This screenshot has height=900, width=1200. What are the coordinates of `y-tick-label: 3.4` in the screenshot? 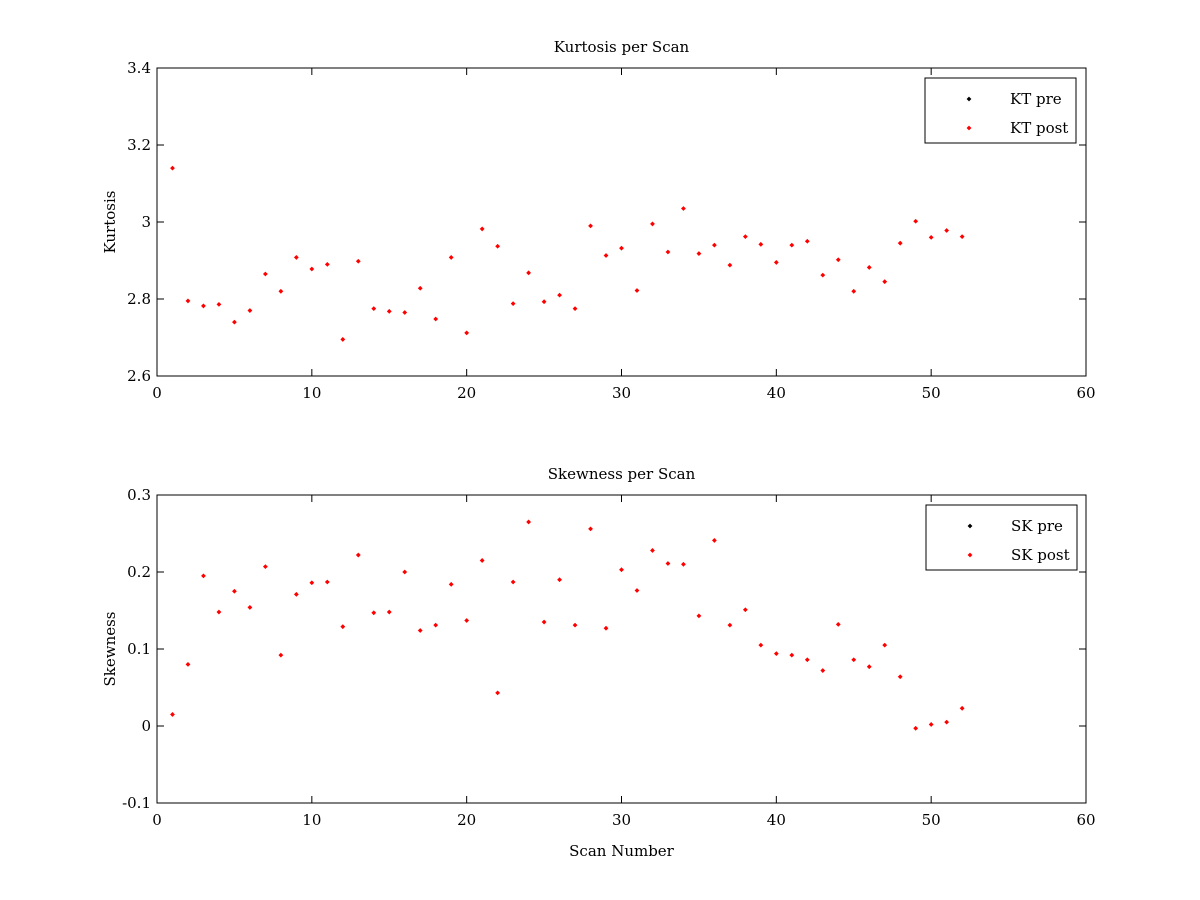 It's located at (139, 68).